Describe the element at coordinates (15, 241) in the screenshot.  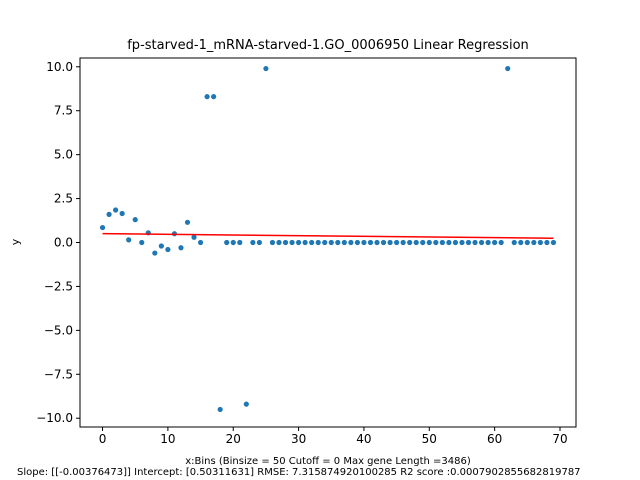
I see `y-axis-label: y` at that location.